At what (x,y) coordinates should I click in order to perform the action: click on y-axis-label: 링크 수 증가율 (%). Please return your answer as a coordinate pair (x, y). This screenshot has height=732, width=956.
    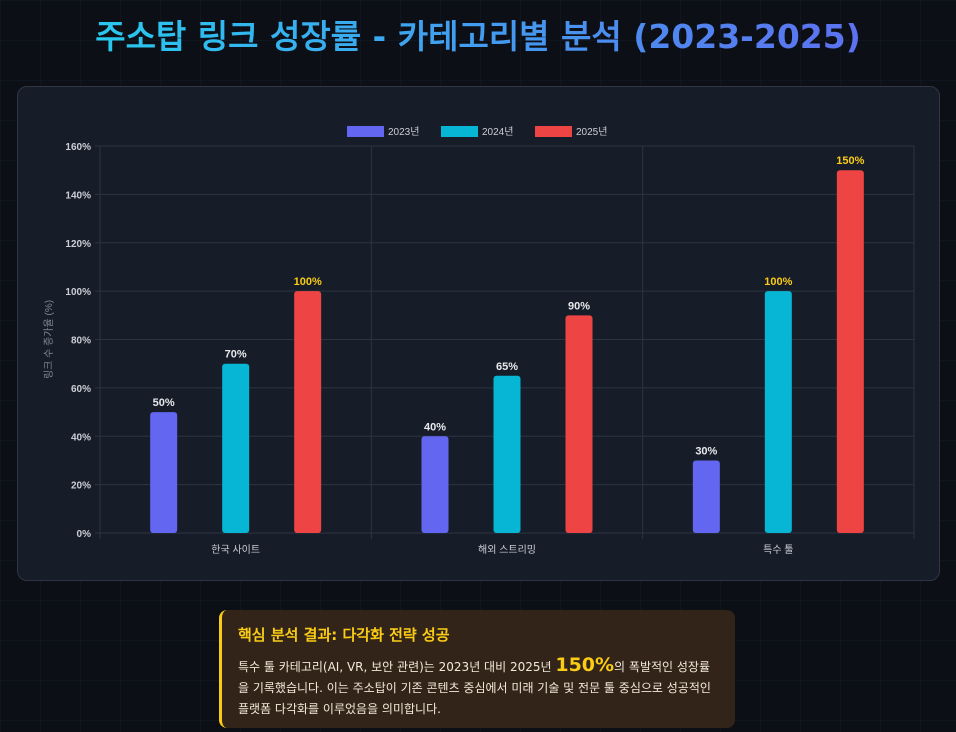
    Looking at the image, I should click on (49, 339).